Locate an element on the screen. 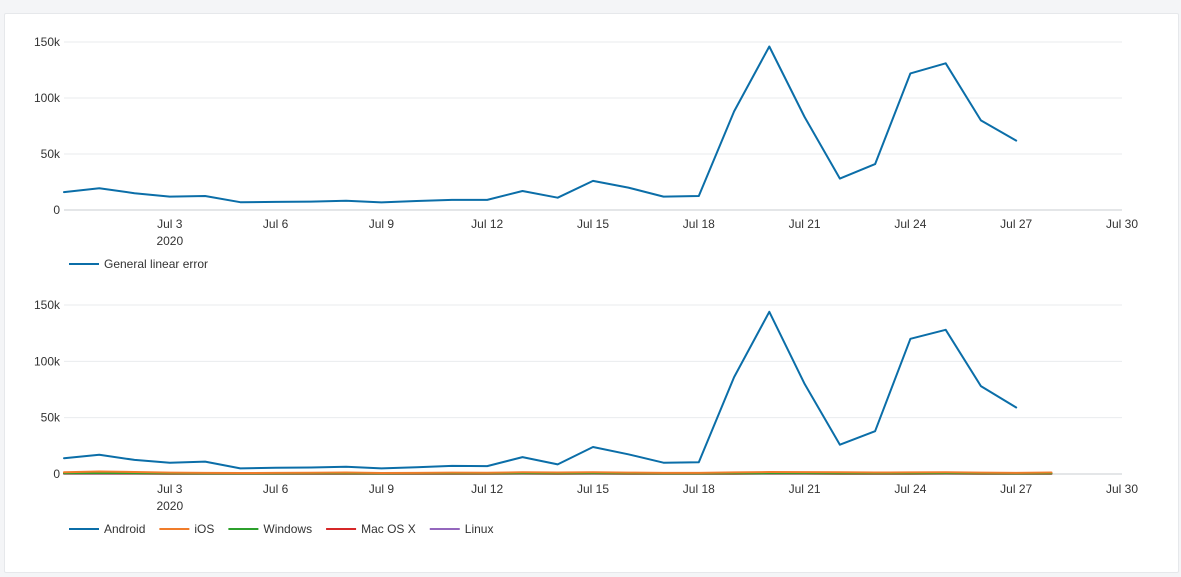  legend-label-mac-os-x: Mac OS X is located at coordinates (388, 529).